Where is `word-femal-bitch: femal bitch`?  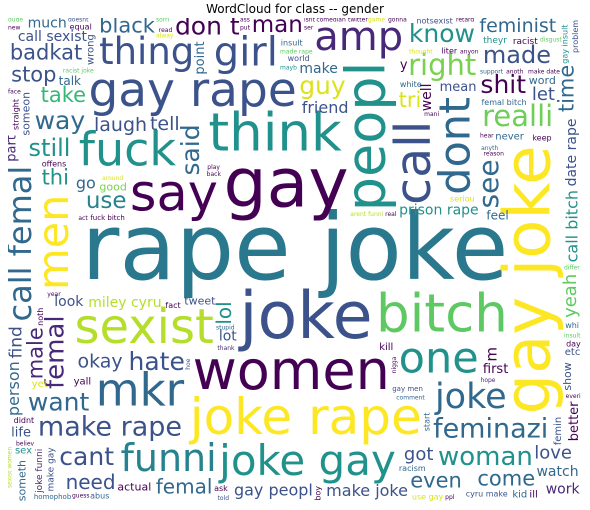
word-femal-bitch: femal bitch is located at coordinates (503, 102).